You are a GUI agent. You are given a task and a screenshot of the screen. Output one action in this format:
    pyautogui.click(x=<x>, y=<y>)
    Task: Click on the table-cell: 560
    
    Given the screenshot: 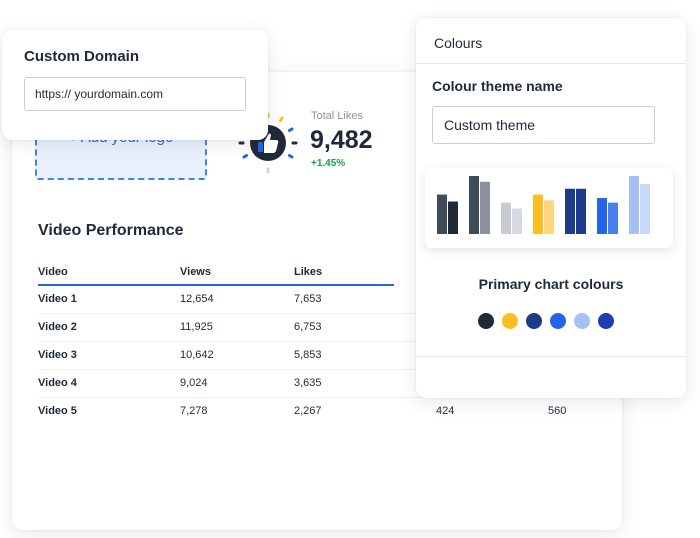 What is the action you would take?
    pyautogui.click(x=557, y=411)
    